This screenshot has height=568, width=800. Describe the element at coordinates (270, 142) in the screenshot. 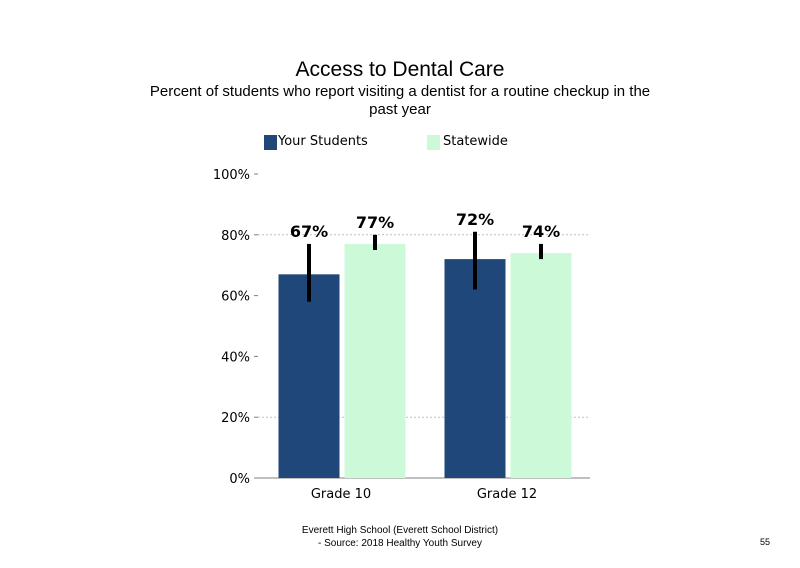

I see `legend-swatch-your-students` at that location.